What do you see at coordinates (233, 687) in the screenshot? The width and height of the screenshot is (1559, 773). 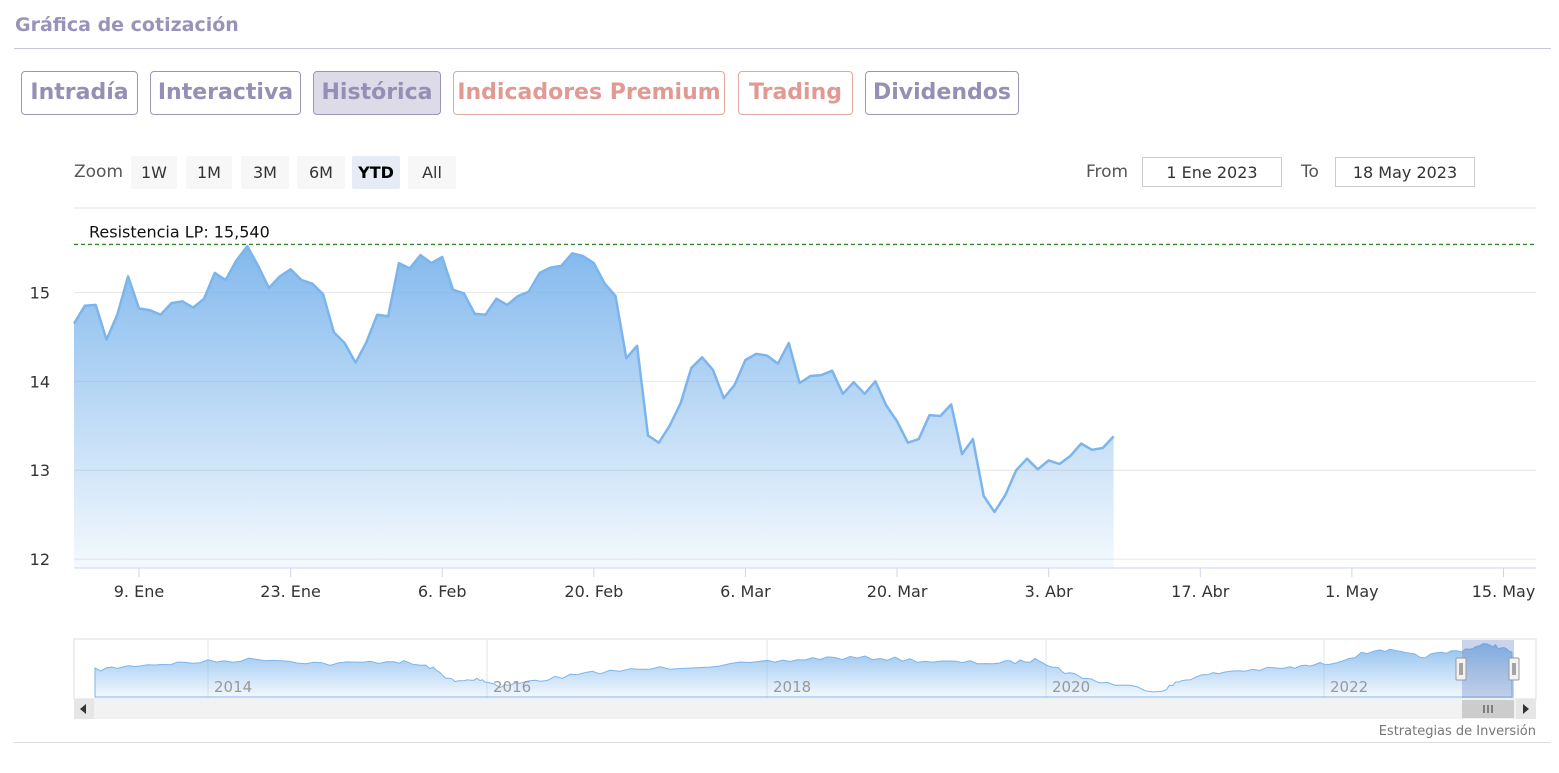 I see `navigator-year-label: 2014` at bounding box center [233, 687].